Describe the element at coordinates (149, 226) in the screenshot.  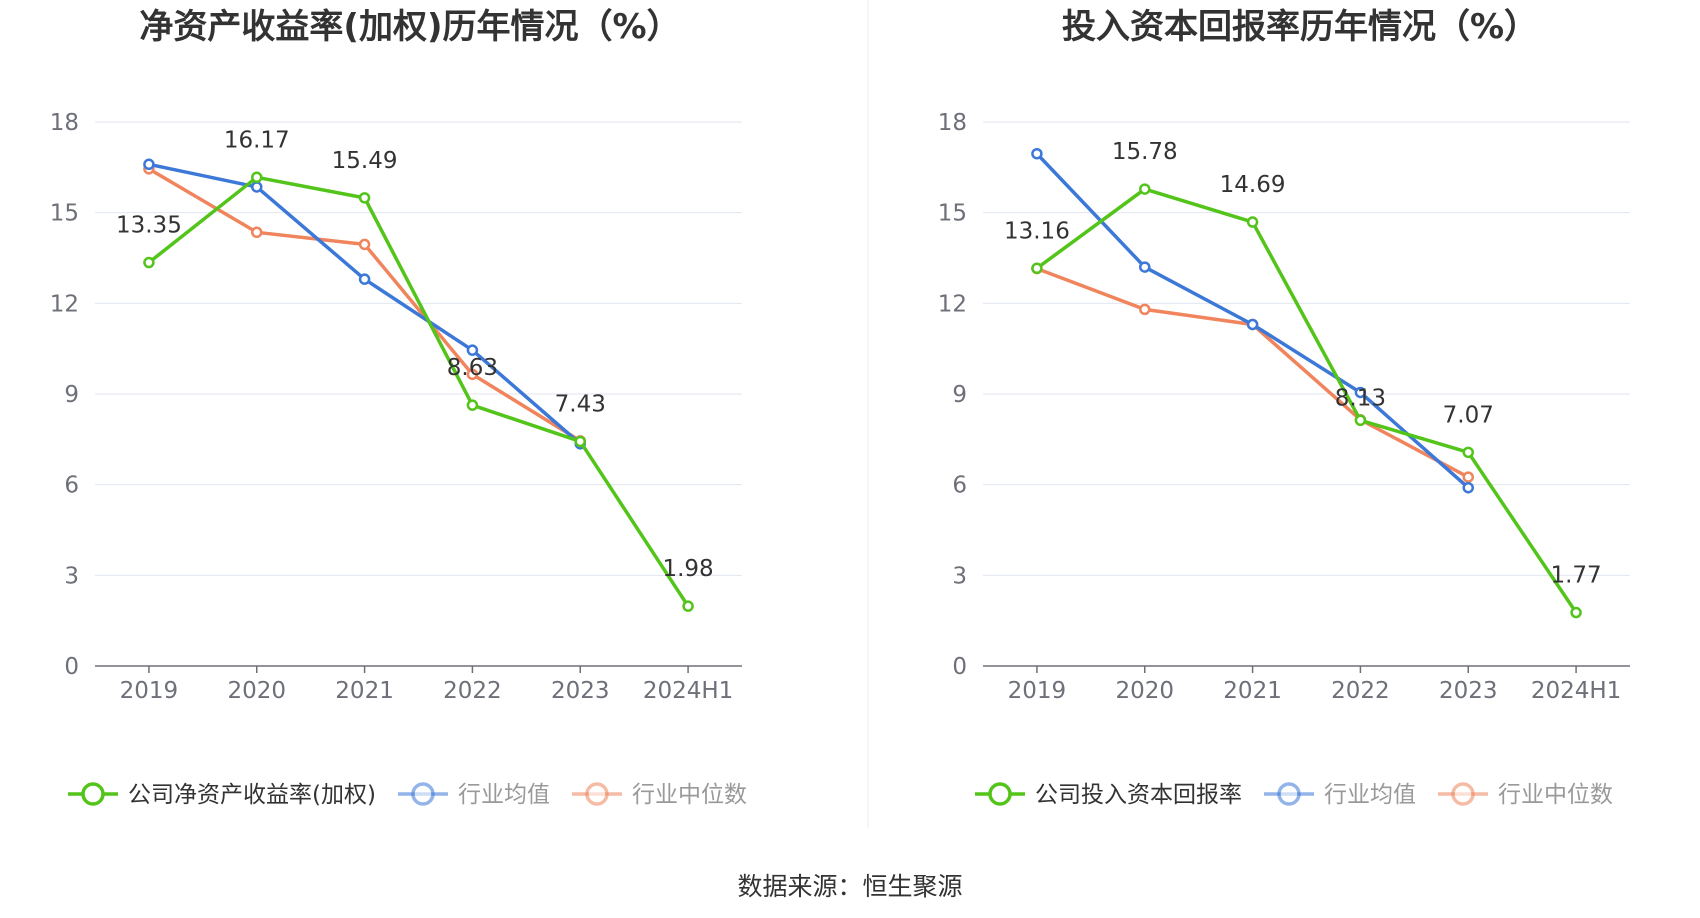
I see `data-label: 13.35` at that location.